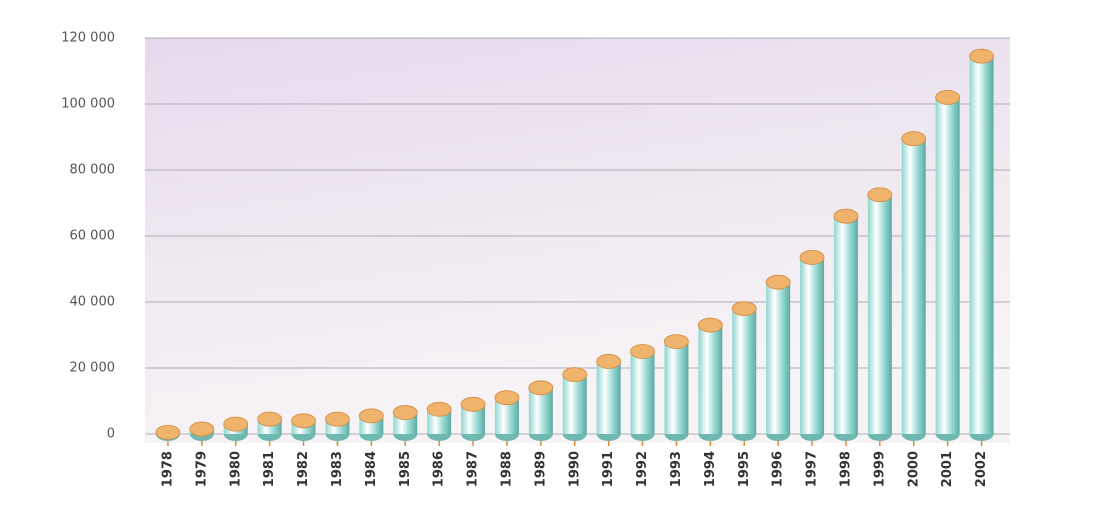  I want to click on x-tick-label: 1978, so click(167, 469).